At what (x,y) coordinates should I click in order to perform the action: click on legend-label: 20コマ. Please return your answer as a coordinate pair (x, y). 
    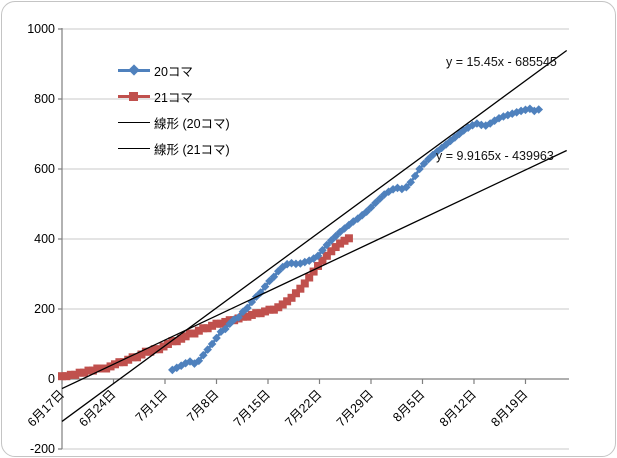
    Looking at the image, I should click on (173, 71).